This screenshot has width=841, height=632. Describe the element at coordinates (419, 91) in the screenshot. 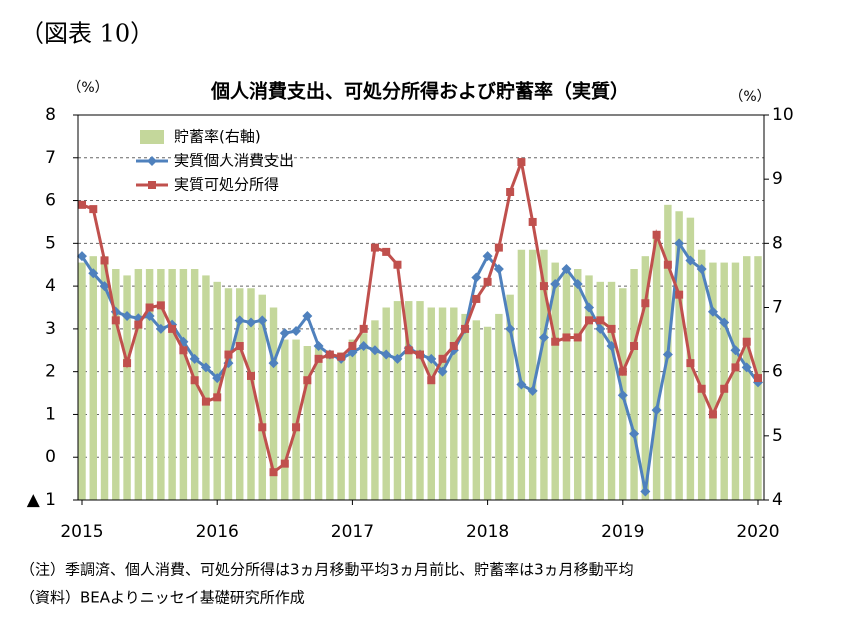

I see `chart-title: 個人消費支出、可処分所得および貯蓄率（実質）` at that location.